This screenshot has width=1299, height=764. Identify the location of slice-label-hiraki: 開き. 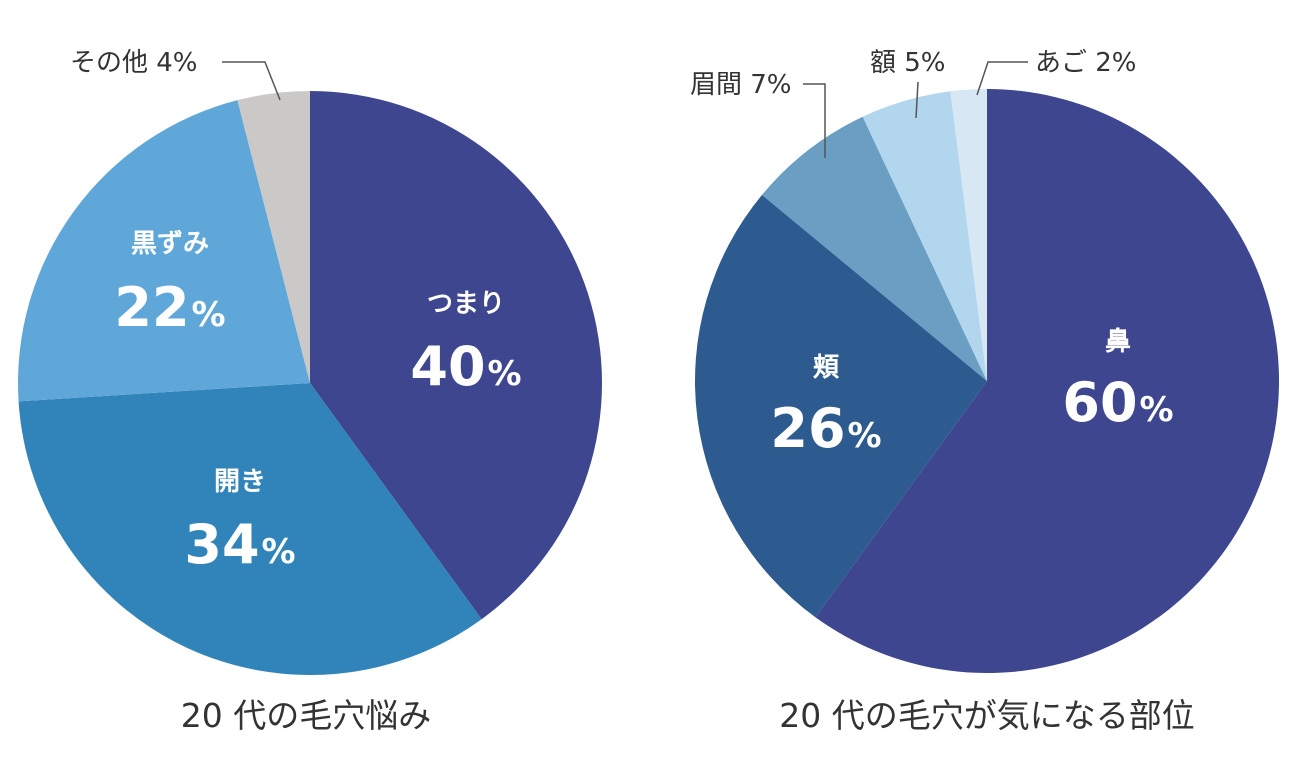
(240, 482).